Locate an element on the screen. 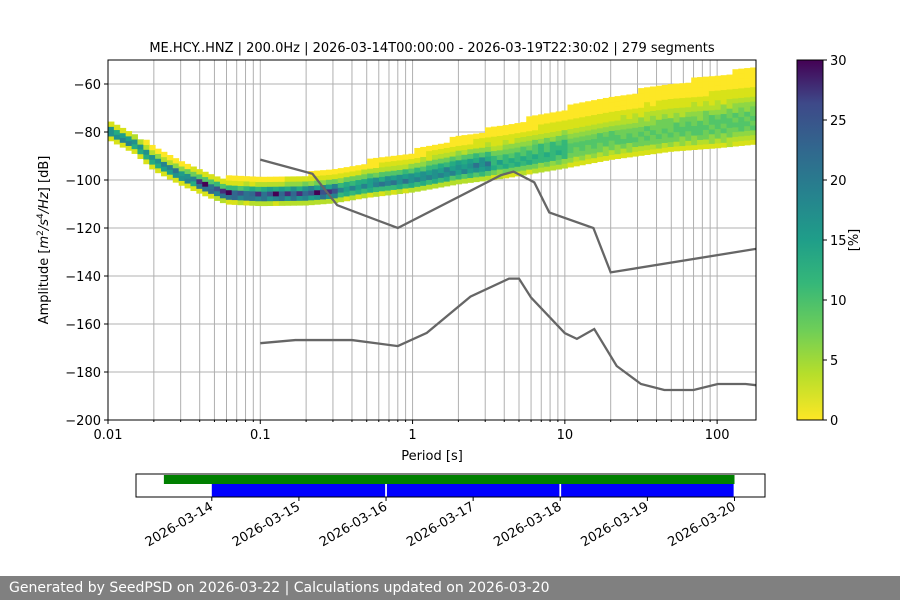  x-tick-label: 10 is located at coordinates (565, 435).